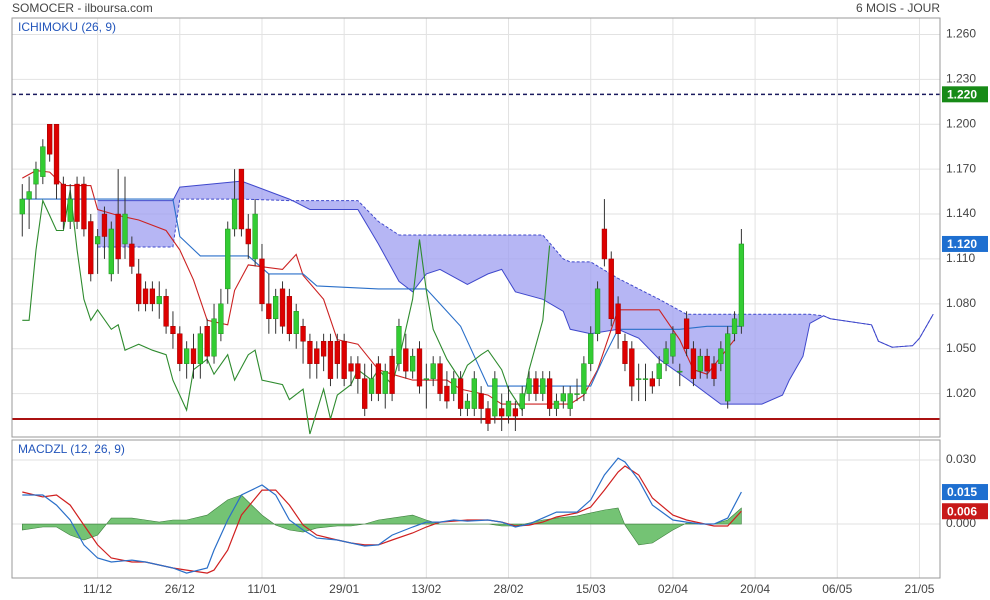 This screenshot has height=600, width=990. I want to click on panel-title: ICHIMOKU (26, 9), so click(67, 27).